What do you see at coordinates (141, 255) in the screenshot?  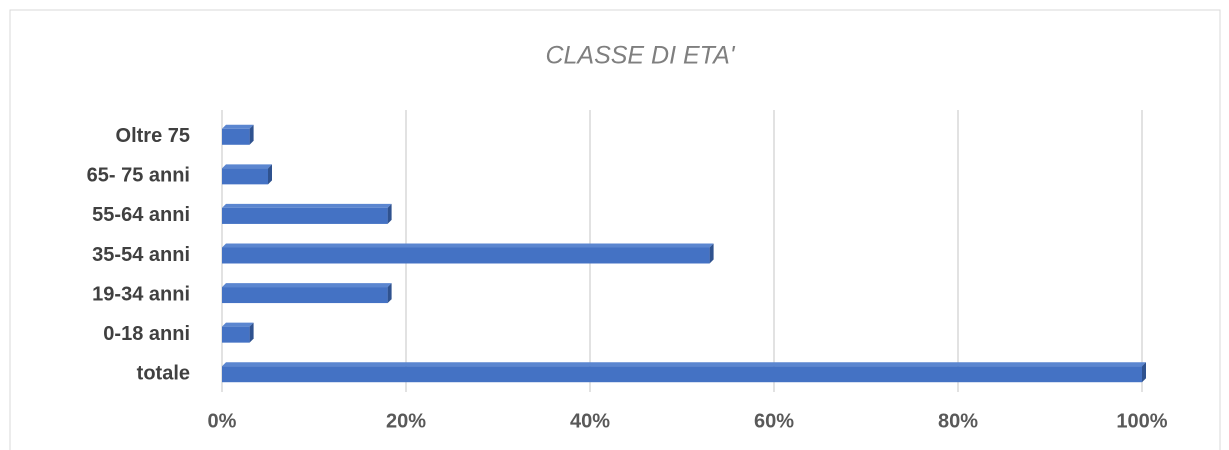 I see `y-tick-label: 35-54 anni` at bounding box center [141, 255].